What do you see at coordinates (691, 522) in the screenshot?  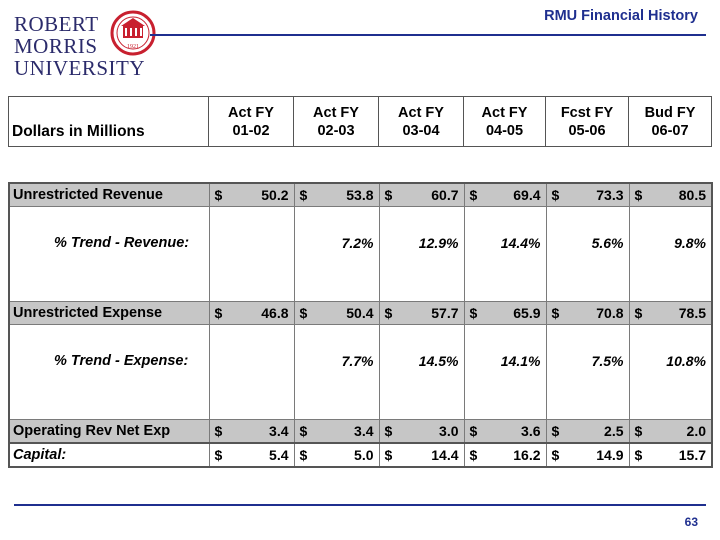 I see `page-number: 63` at bounding box center [691, 522].